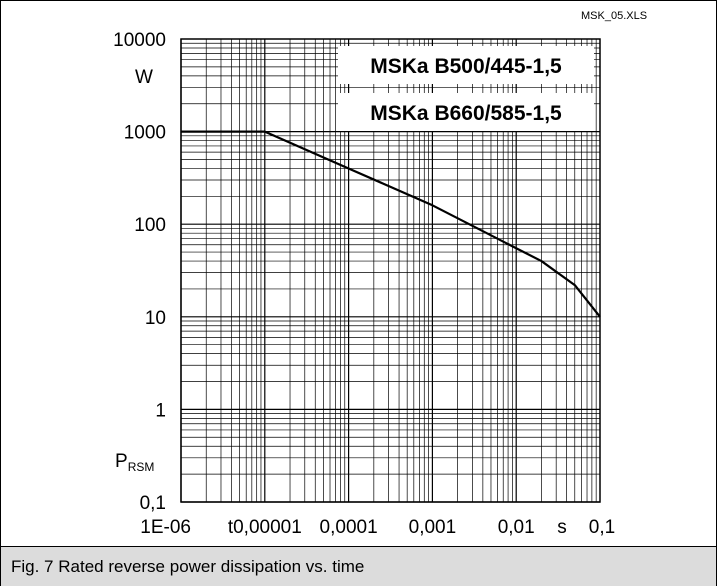 Image resolution: width=717 pixels, height=586 pixels. I want to click on x-tick-labels: 1E-06 t0,00001 0,0001 0,001 0,01 0,1, so click(377, 527).